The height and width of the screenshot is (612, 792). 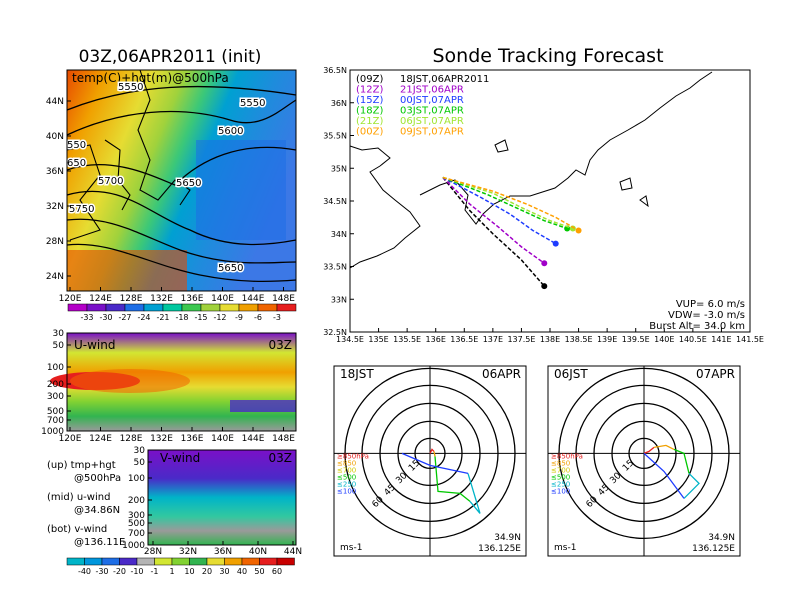 I want to click on temp-colorbar-label: -6, so click(x=258, y=317).